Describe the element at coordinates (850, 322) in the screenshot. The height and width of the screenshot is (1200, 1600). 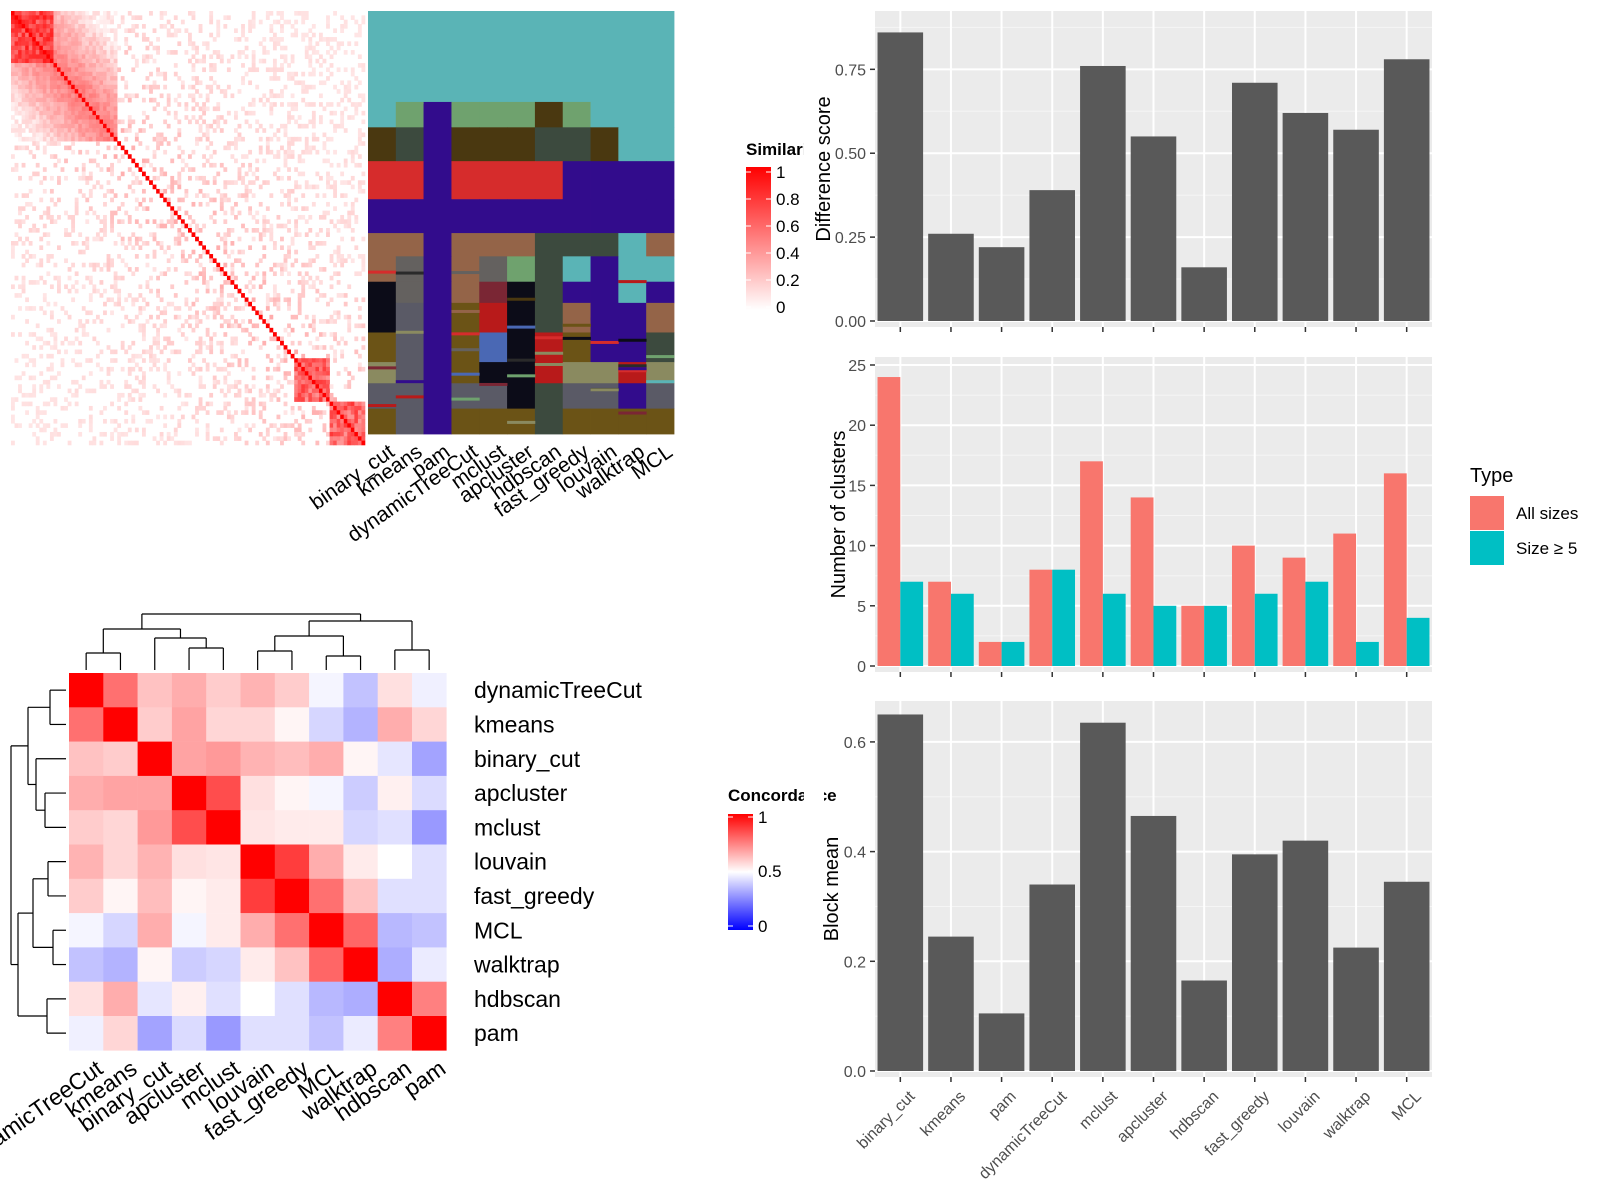
I see `y-tick-label: 0.00` at that location.